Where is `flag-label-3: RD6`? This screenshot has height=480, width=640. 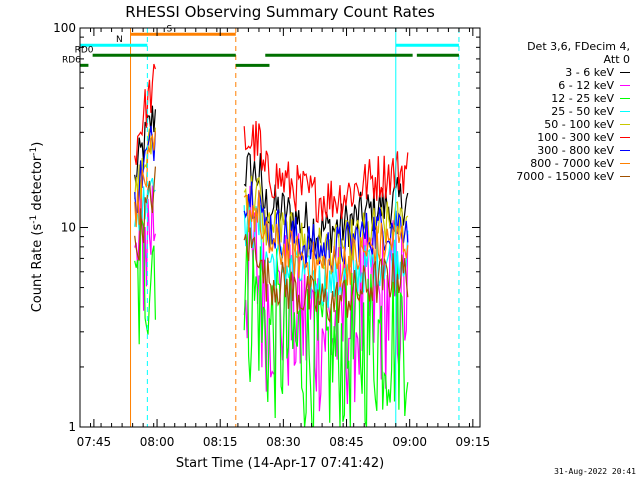
flag-label-3: RD6 is located at coordinates (71, 60).